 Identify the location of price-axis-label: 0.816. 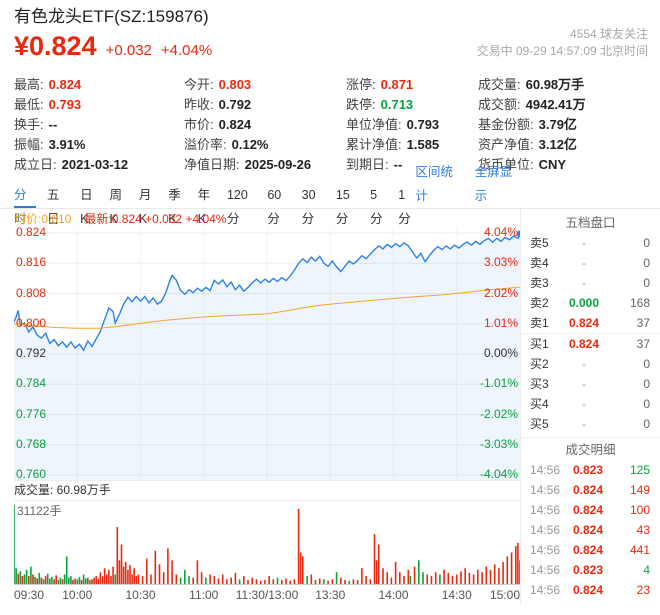
(31, 262).